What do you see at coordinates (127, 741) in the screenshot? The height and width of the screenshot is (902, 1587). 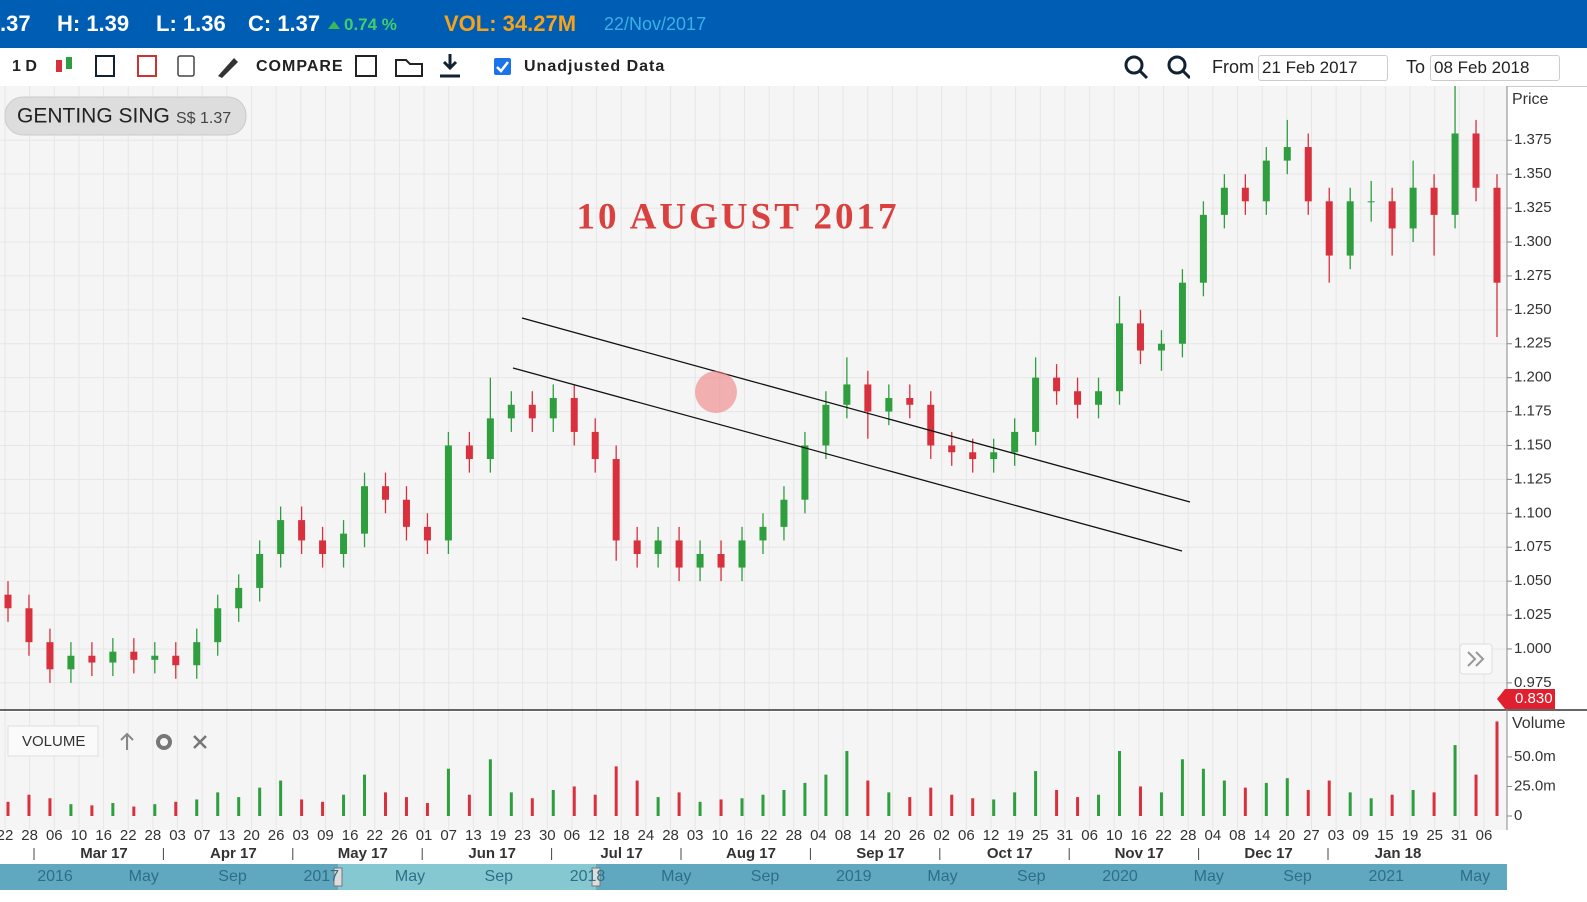 I see `move-up-icon` at bounding box center [127, 741].